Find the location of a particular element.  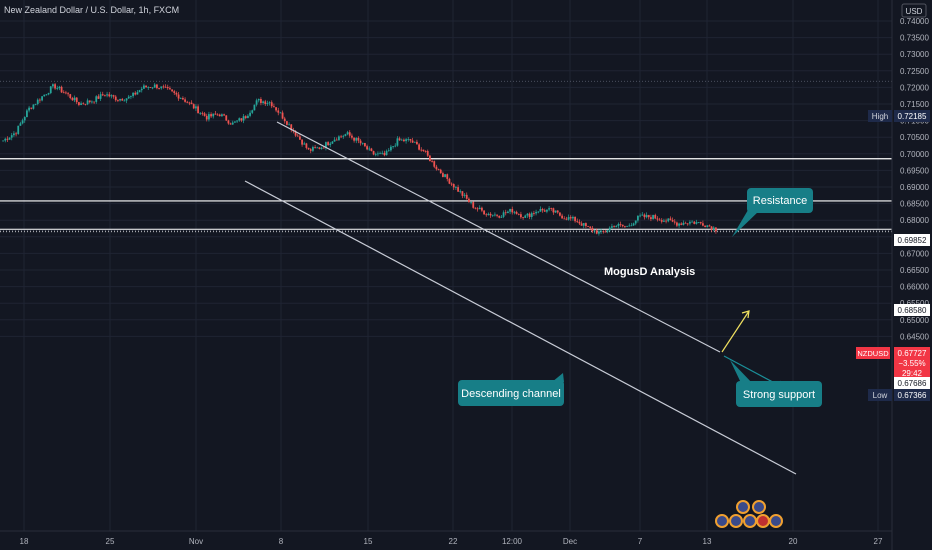

svg-text: Low is located at coordinates (880, 395).